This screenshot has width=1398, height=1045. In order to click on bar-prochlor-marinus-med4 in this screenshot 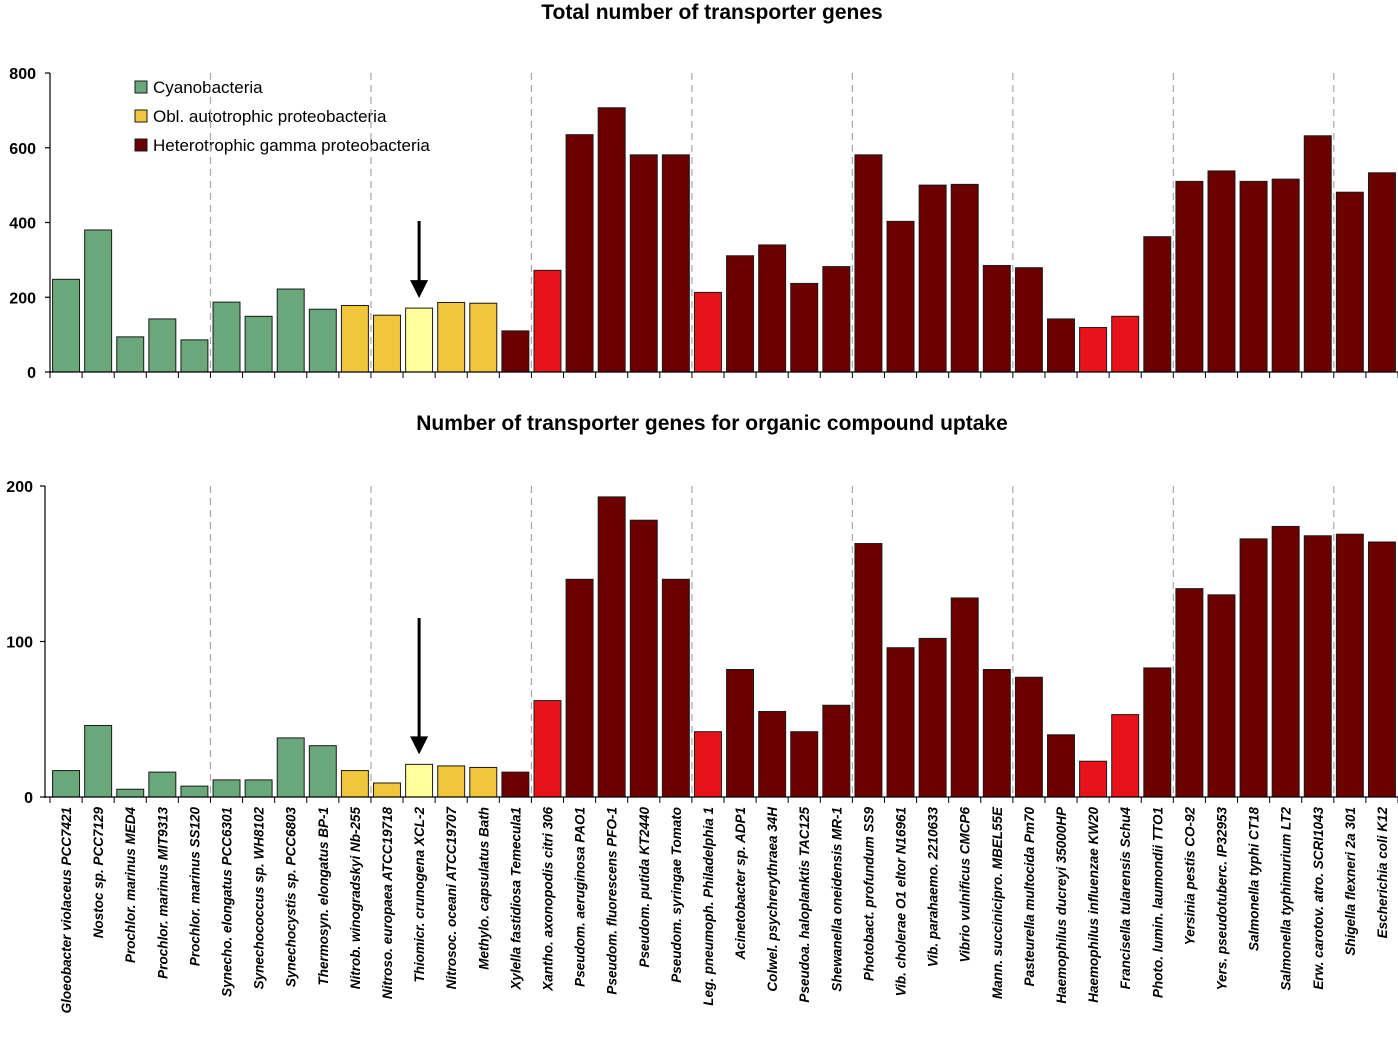, I will do `click(130, 793)`.